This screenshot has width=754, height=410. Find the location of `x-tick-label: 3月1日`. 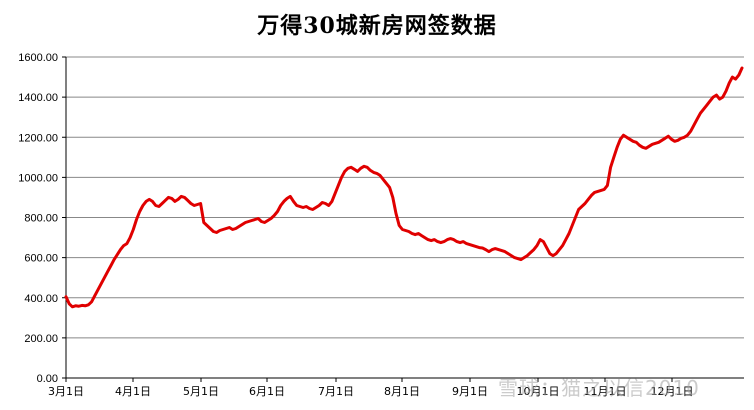

x-tick-label: 3月1日 is located at coordinates (66, 391).